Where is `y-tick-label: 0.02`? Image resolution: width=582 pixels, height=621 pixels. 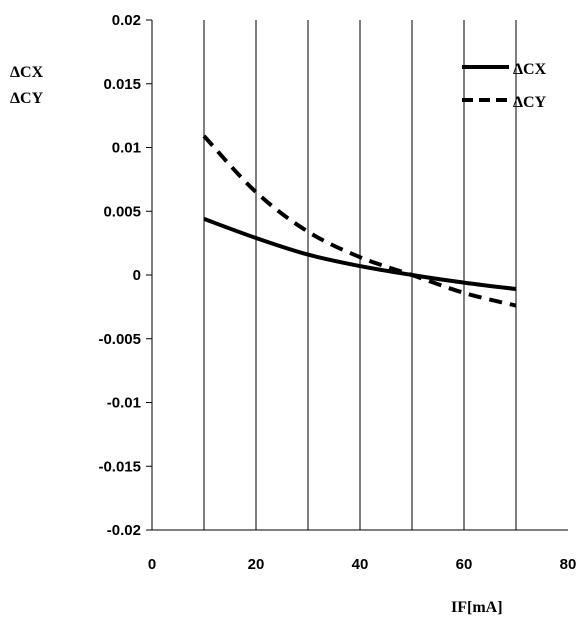
y-tick-label: 0.02 is located at coordinates (126, 20).